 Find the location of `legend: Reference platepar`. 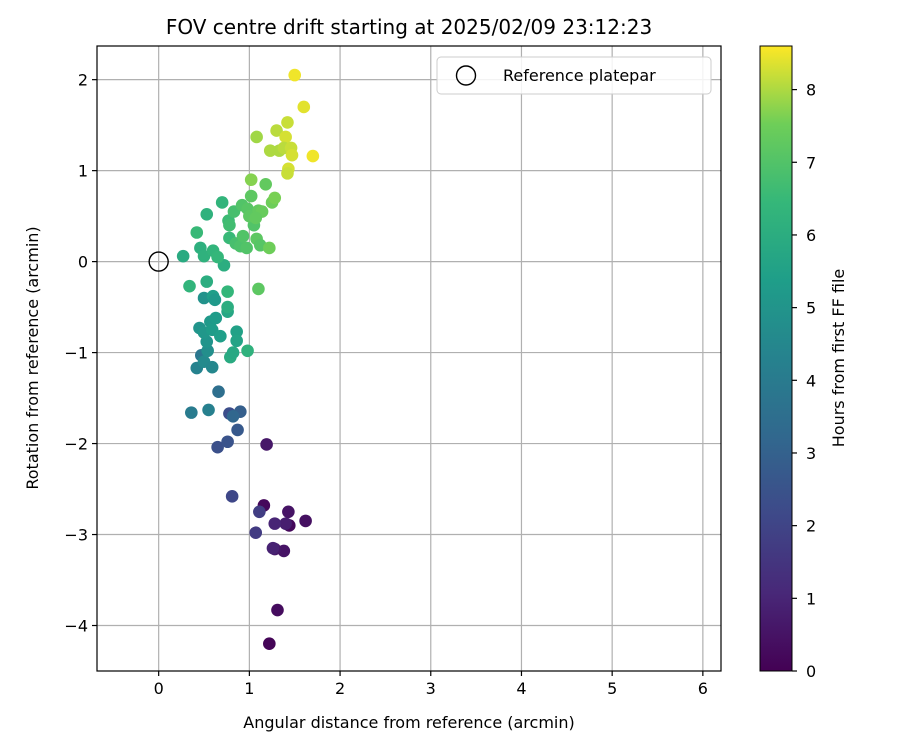

legend: Reference platepar is located at coordinates (574, 75).